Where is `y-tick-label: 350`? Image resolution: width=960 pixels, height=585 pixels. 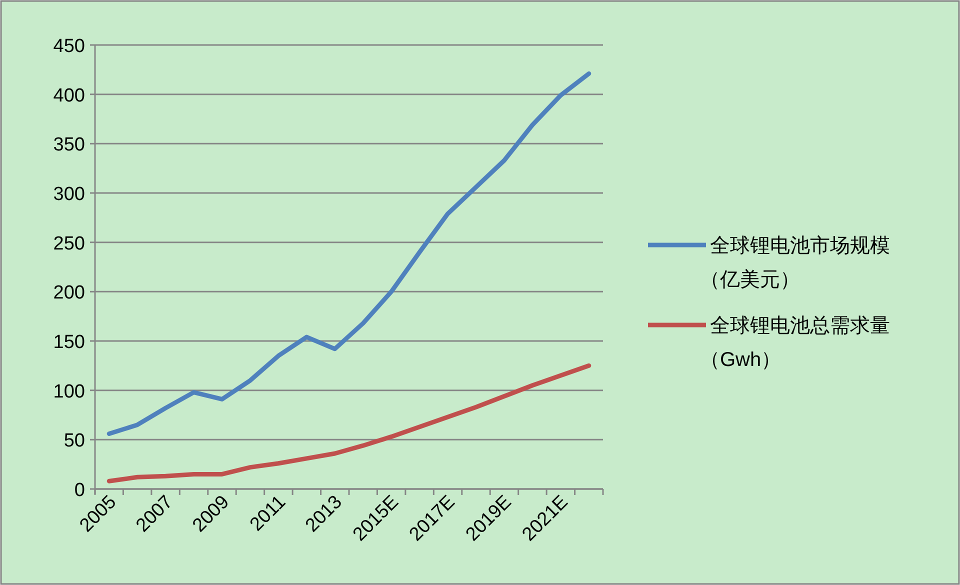
y-tick-label: 350 is located at coordinates (69, 145).